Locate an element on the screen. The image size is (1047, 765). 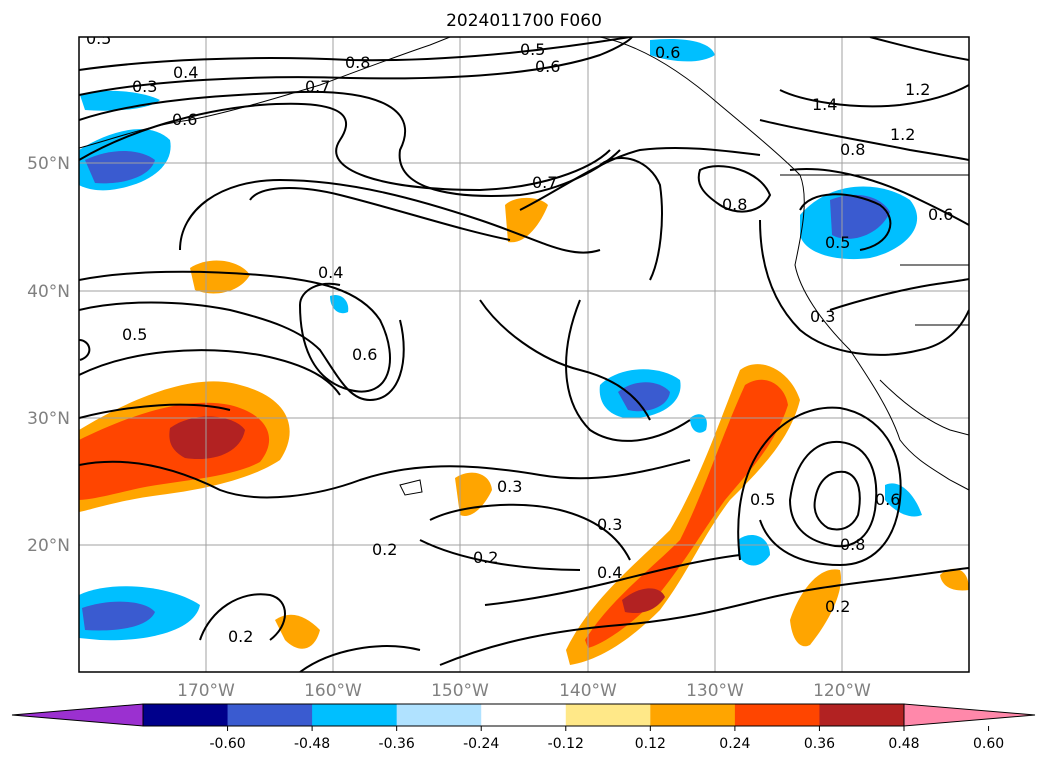
contour-label: 1.4 is located at coordinates (824, 104).